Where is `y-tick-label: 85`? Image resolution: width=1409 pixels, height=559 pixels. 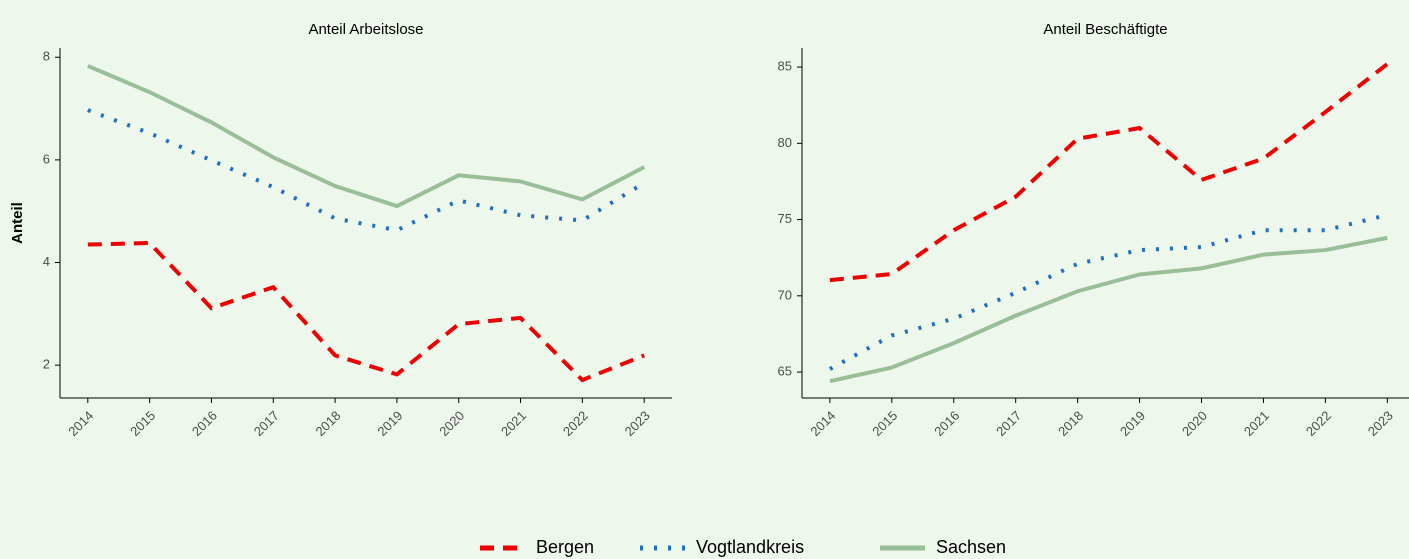
y-tick-label: 85 is located at coordinates (785, 66).